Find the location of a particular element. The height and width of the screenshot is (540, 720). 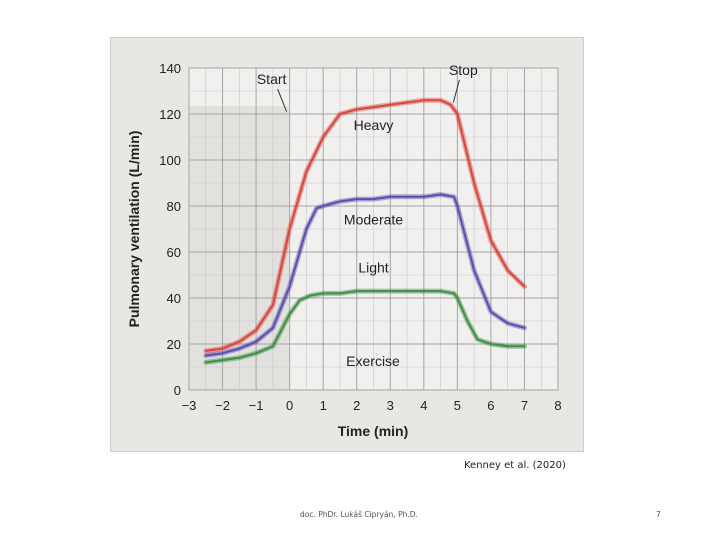

y-tick-label: 40 is located at coordinates (174, 298).